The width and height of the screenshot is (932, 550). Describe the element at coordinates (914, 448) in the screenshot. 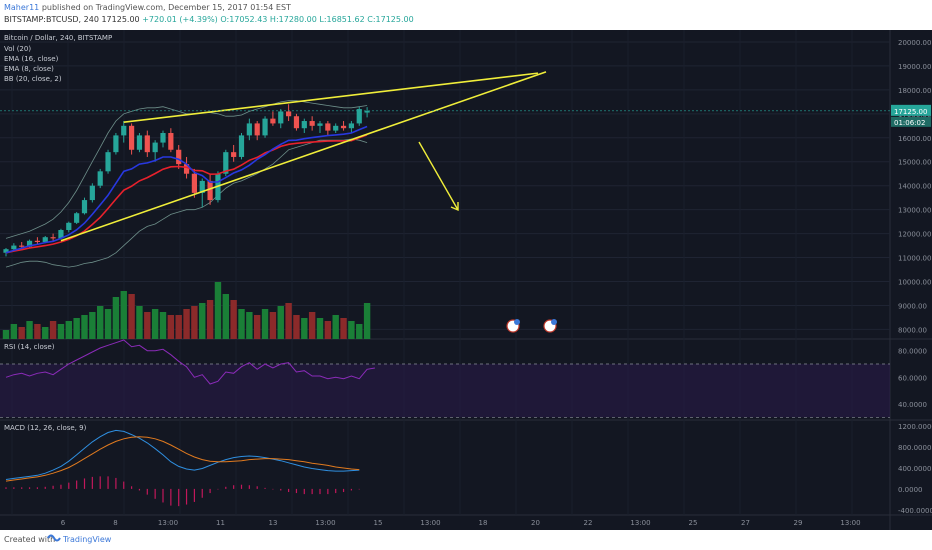

I see `macd-tick-label: 800.0000` at that location.